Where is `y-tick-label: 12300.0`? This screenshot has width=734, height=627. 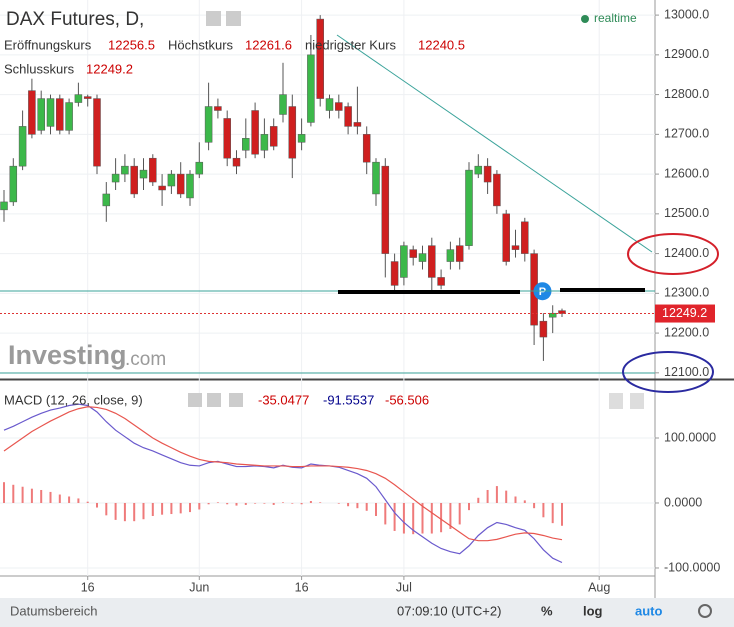 y-tick-label: 12300.0 is located at coordinates (686, 293).